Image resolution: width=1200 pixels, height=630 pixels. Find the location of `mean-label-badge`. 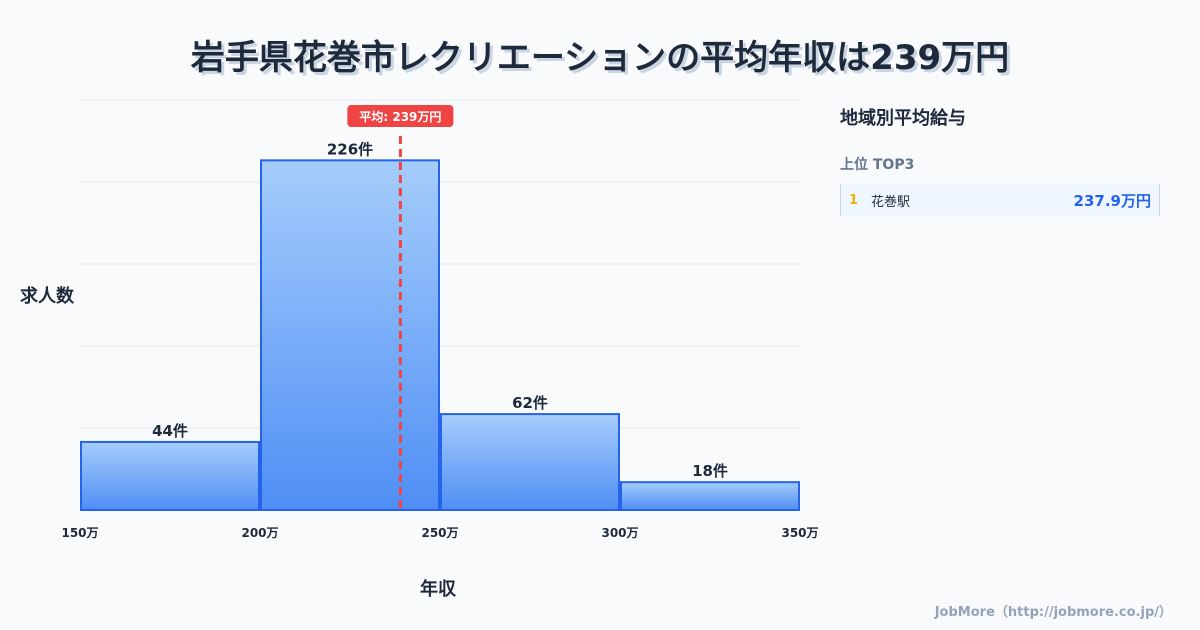

mean-label-badge is located at coordinates (400, 116).